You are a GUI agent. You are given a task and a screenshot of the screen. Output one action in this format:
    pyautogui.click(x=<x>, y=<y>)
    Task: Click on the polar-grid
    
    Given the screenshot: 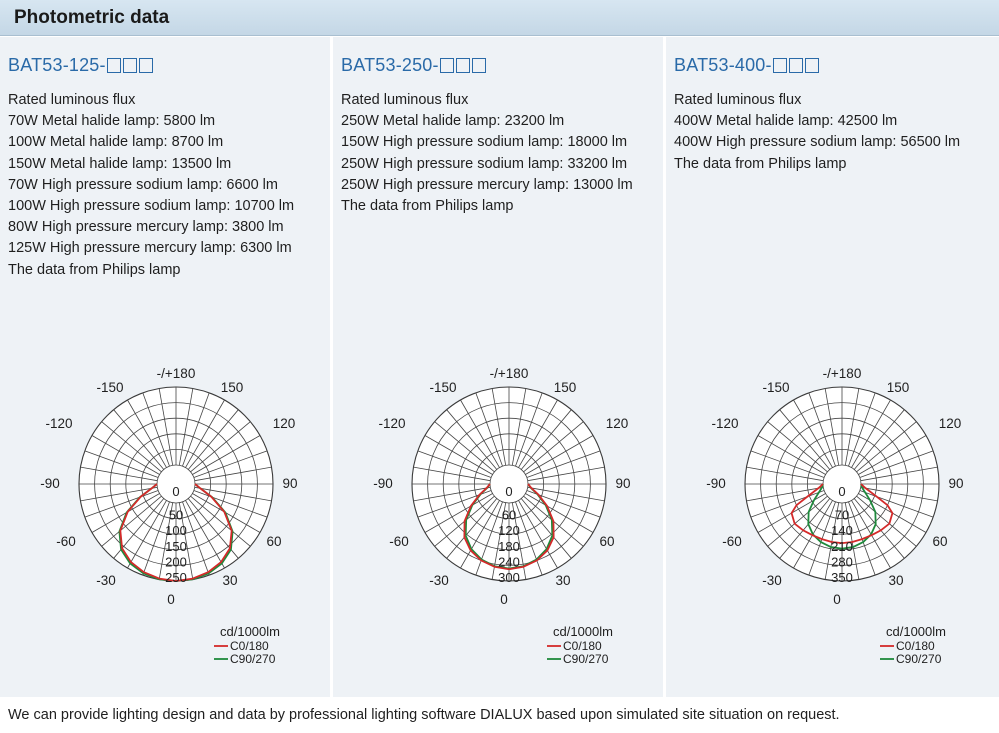 What is the action you would take?
    pyautogui.click(x=176, y=484)
    